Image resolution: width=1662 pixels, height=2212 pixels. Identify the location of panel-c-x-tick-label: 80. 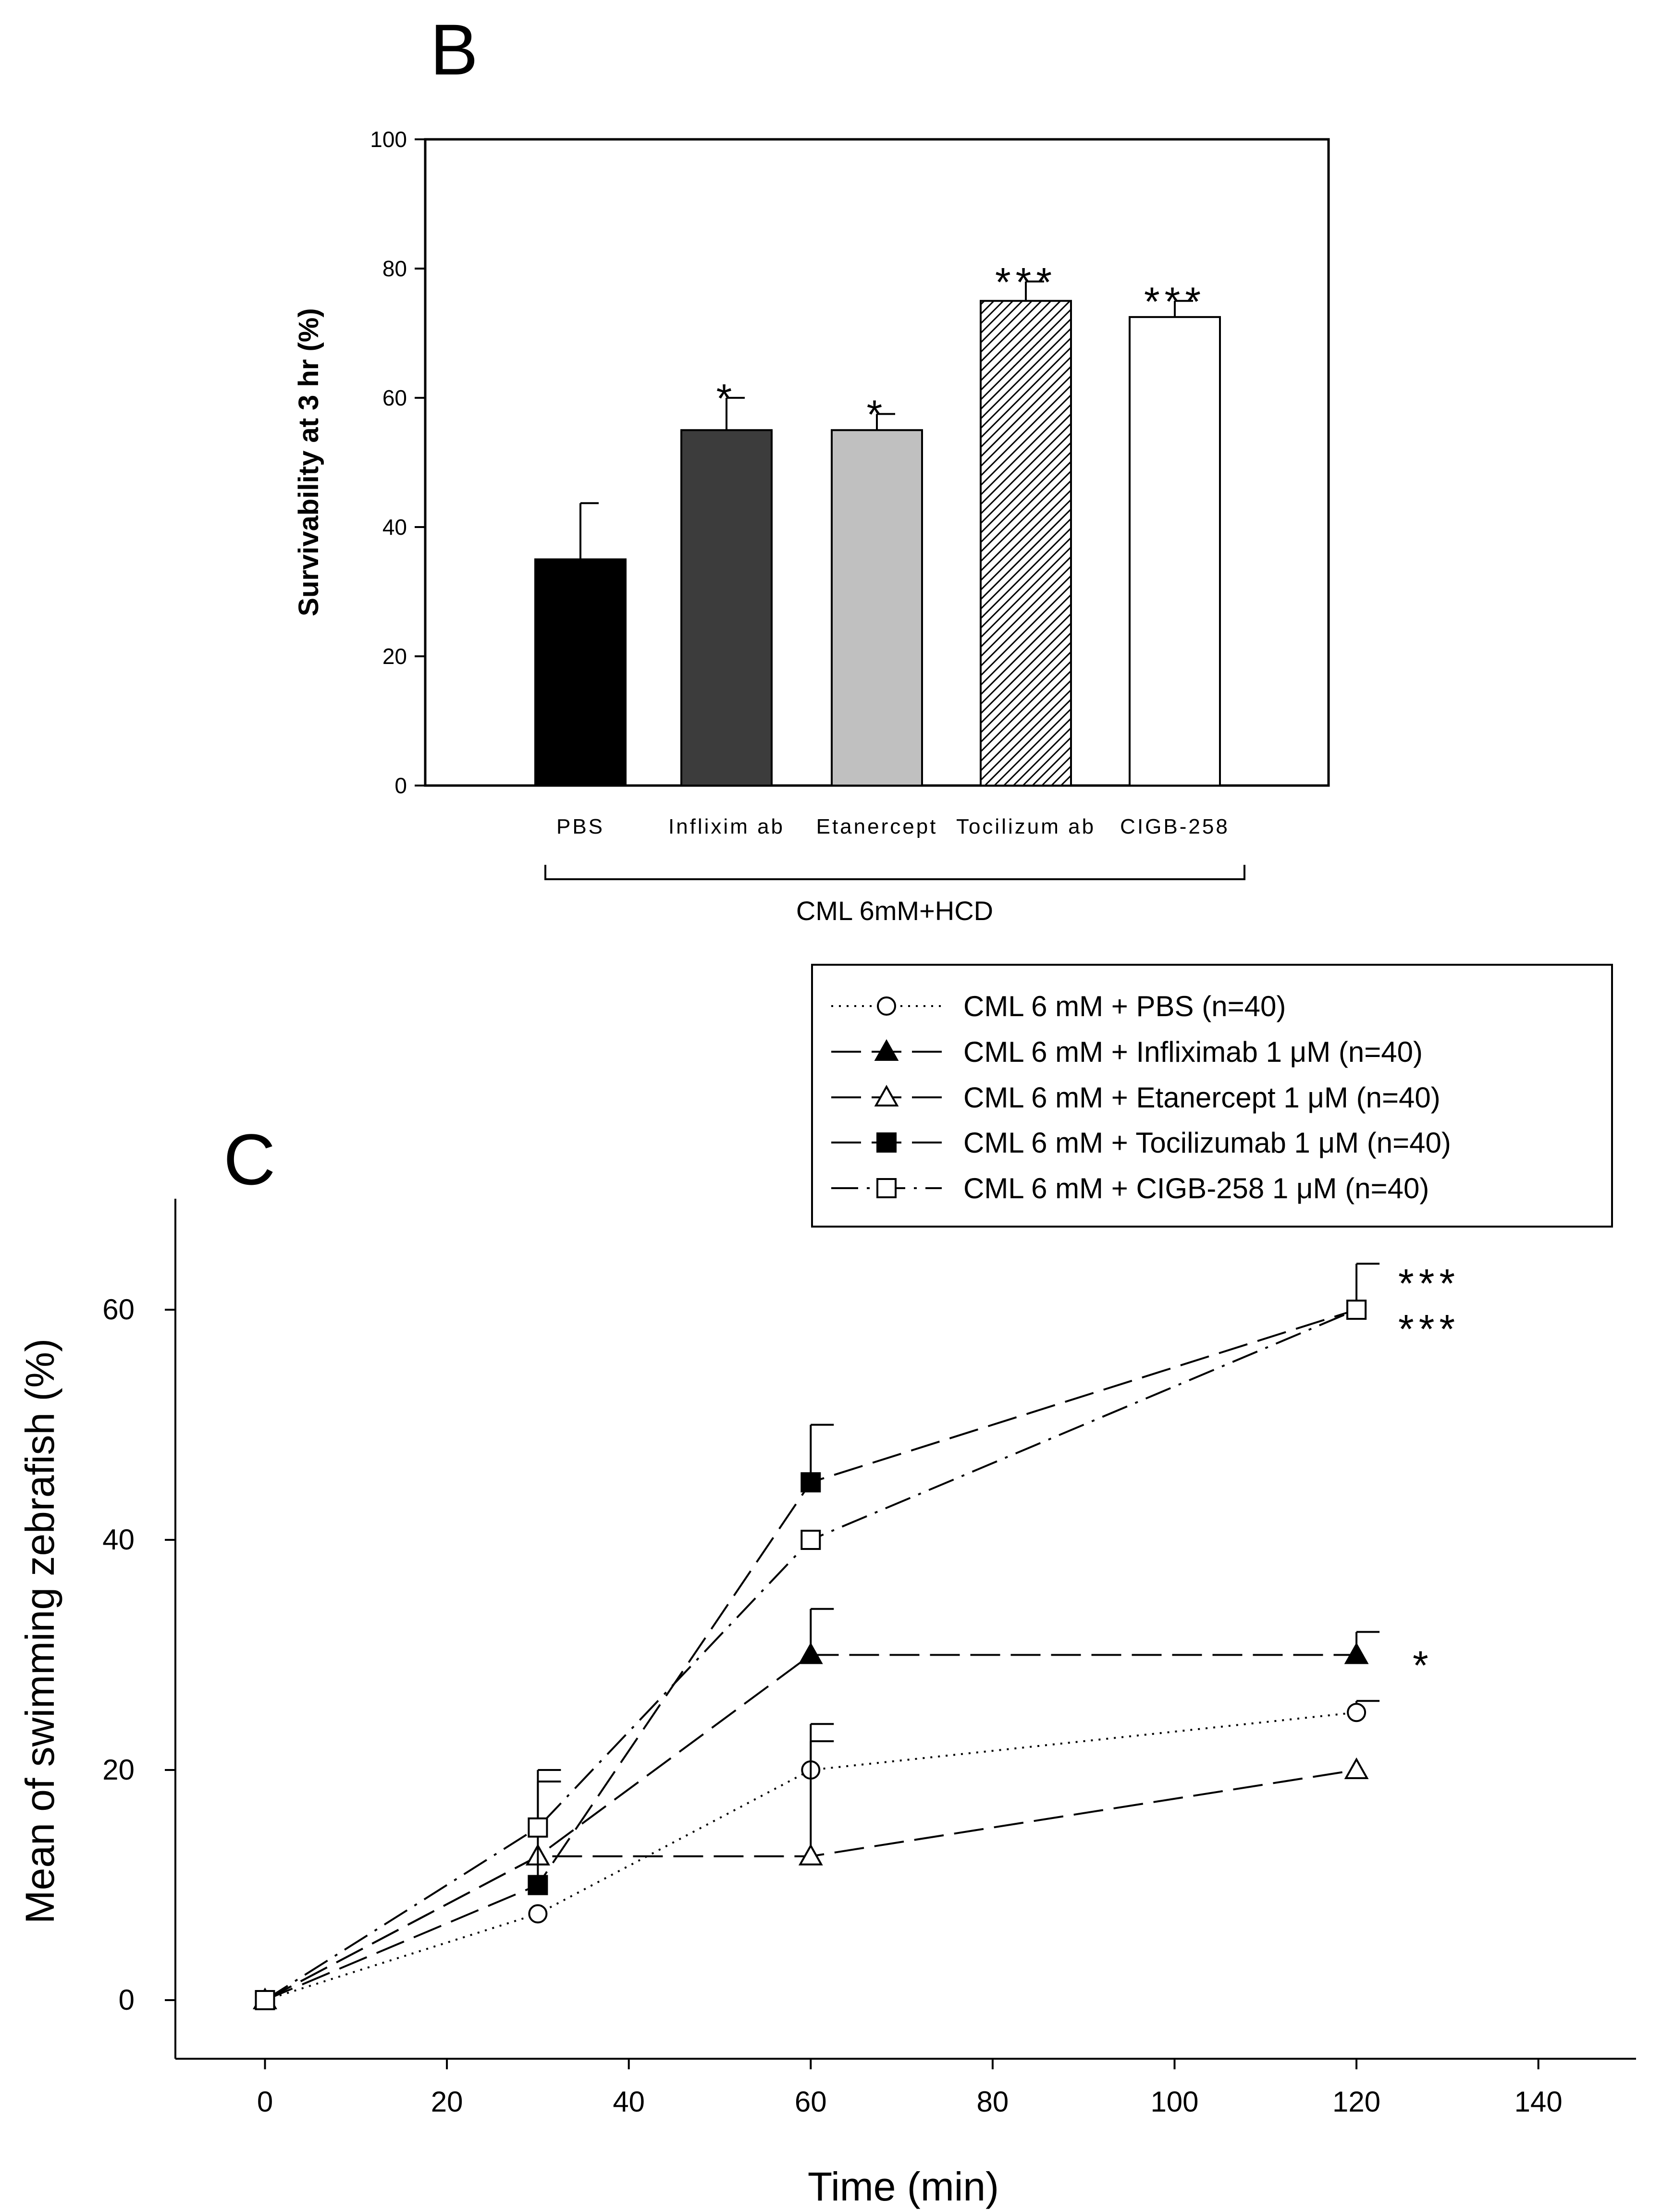
(993, 2102).